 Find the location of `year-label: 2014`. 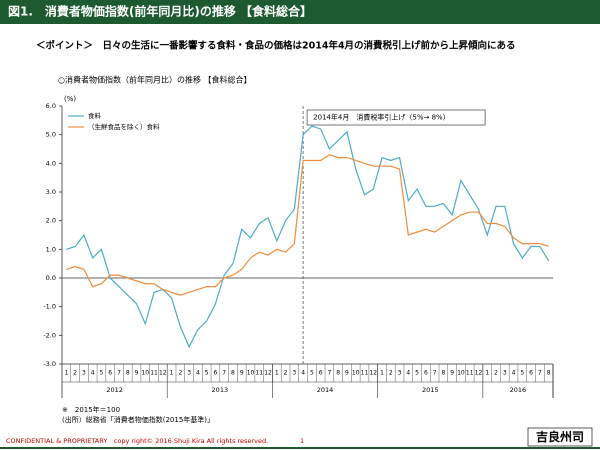

year-label: 2014 is located at coordinates (325, 390).